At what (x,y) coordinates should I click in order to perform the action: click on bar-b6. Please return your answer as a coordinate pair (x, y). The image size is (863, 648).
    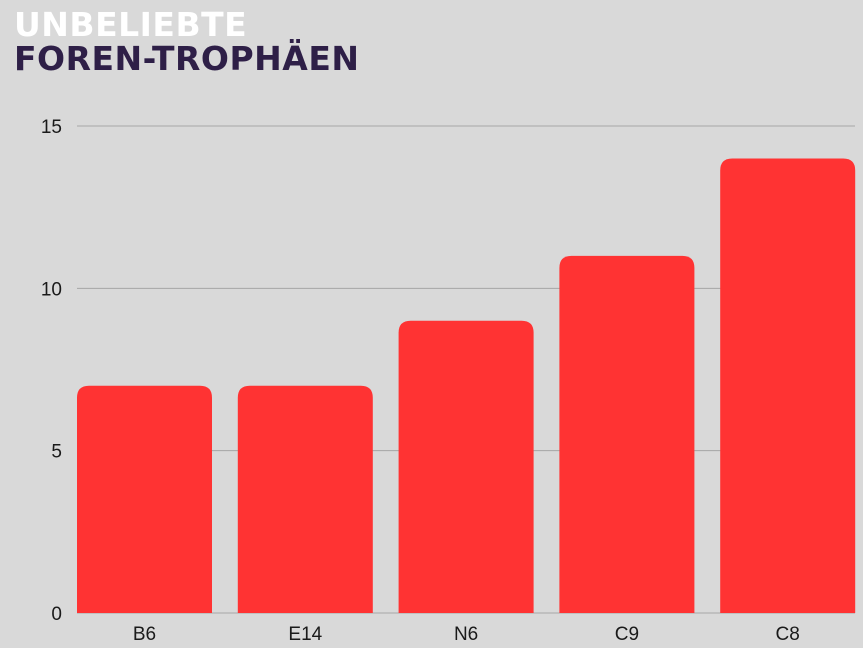
    Looking at the image, I should click on (144, 499).